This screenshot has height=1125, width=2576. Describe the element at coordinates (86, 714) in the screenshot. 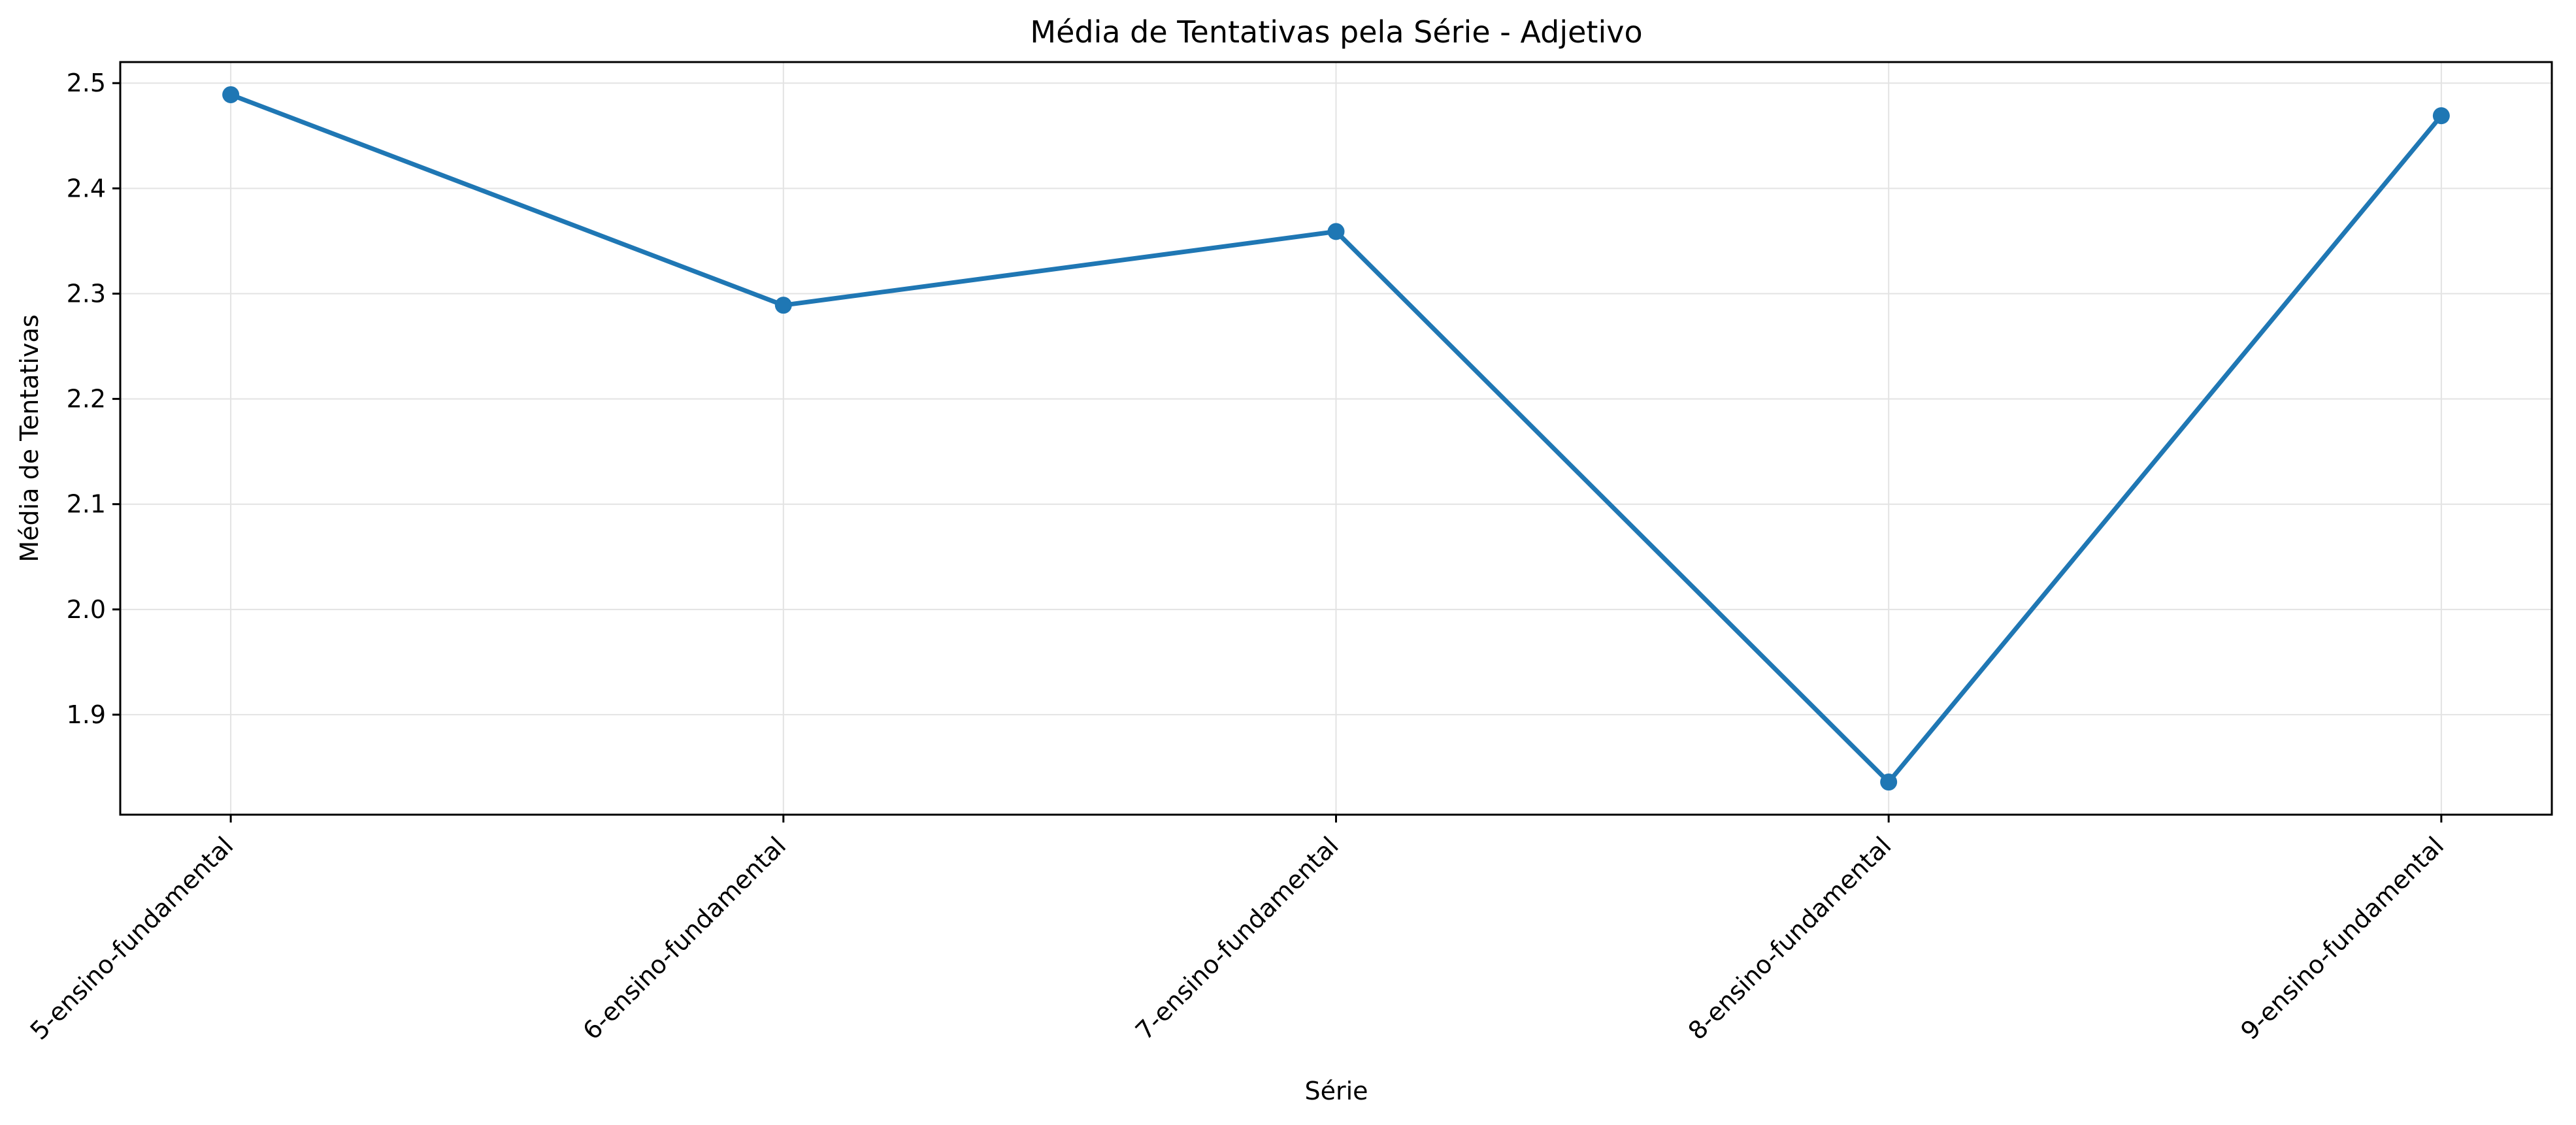

I see `y-tick-label: 1.9` at that location.